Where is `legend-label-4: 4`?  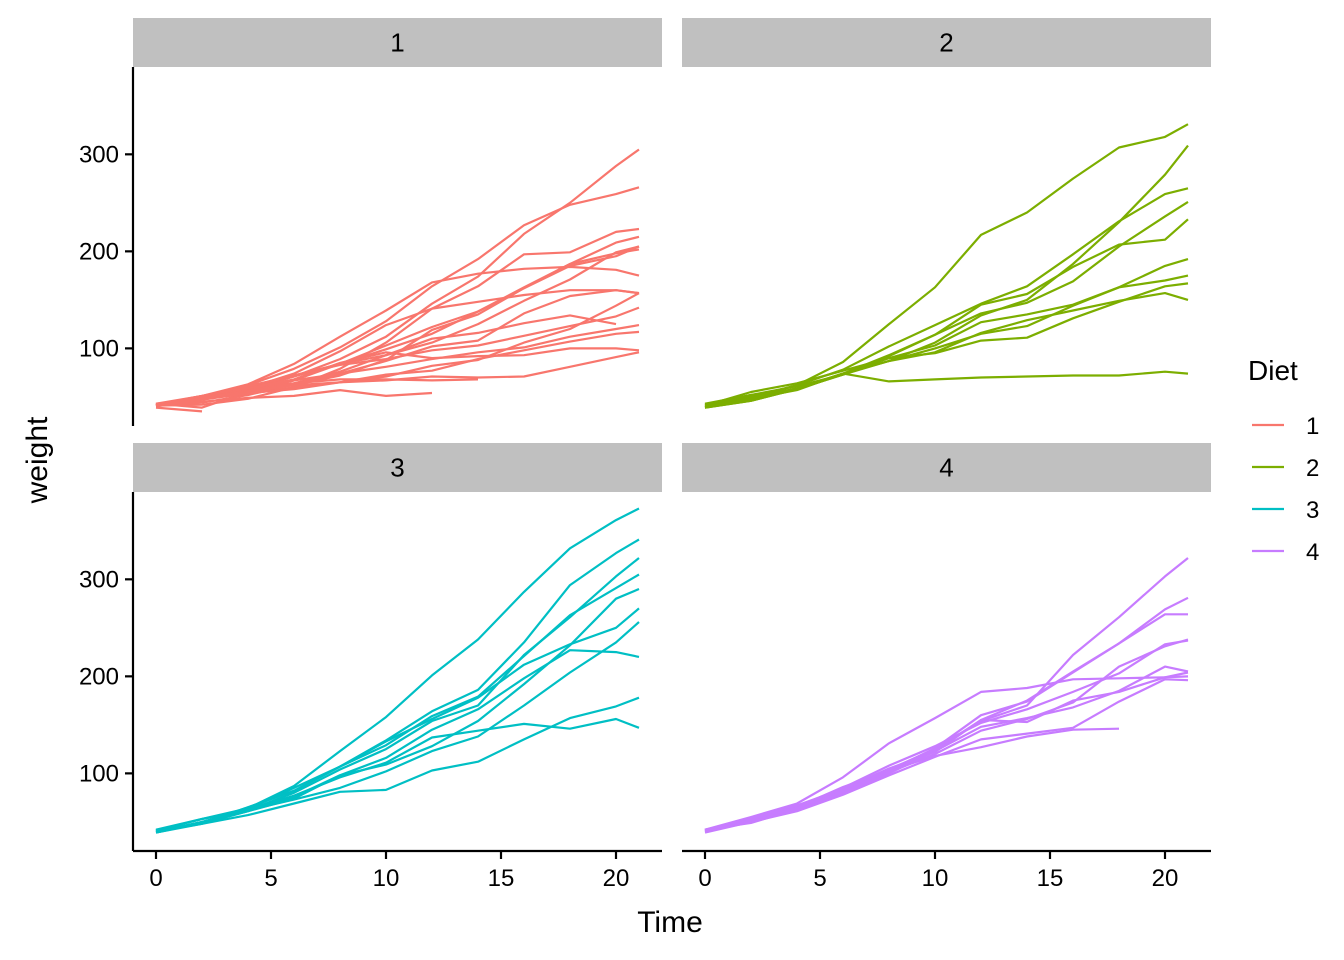
legend-label-4: 4 is located at coordinates (1312, 552).